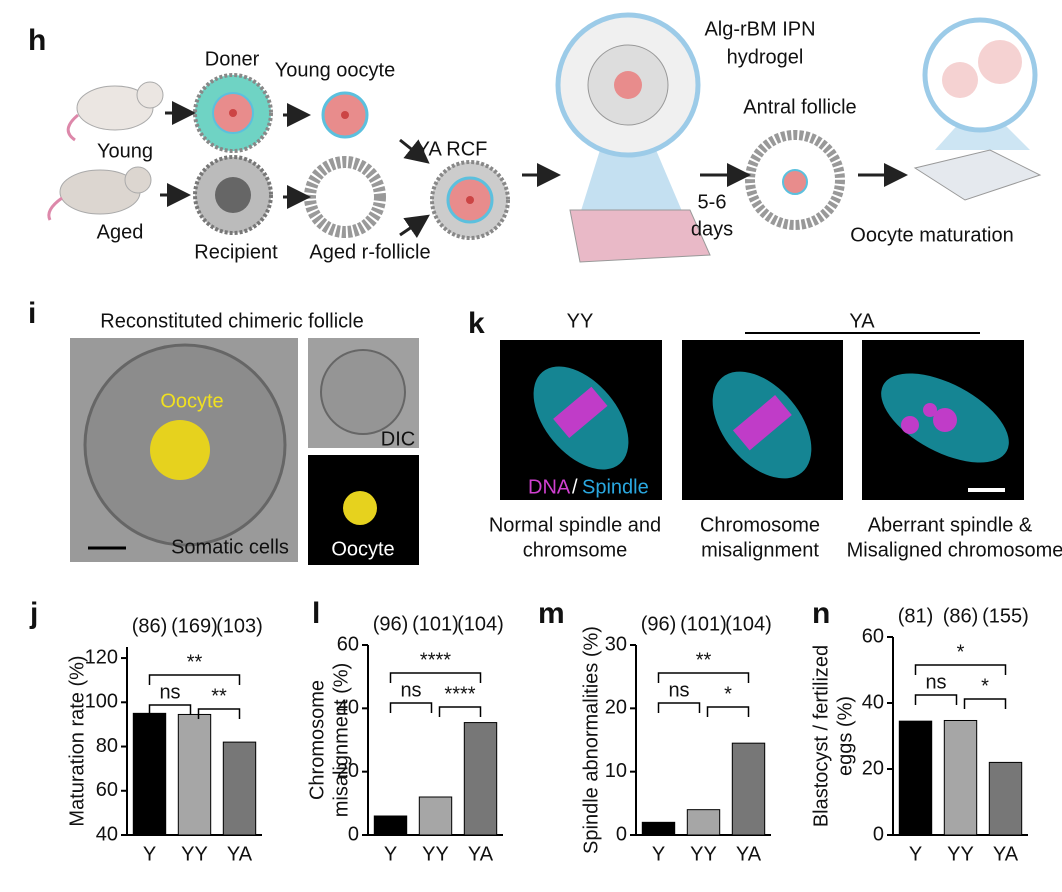 This screenshot has width=1062, height=892. What do you see at coordinates (591, 740) in the screenshot?
I see `y-axis-label: Spindle abnormalities (%)` at bounding box center [591, 740].